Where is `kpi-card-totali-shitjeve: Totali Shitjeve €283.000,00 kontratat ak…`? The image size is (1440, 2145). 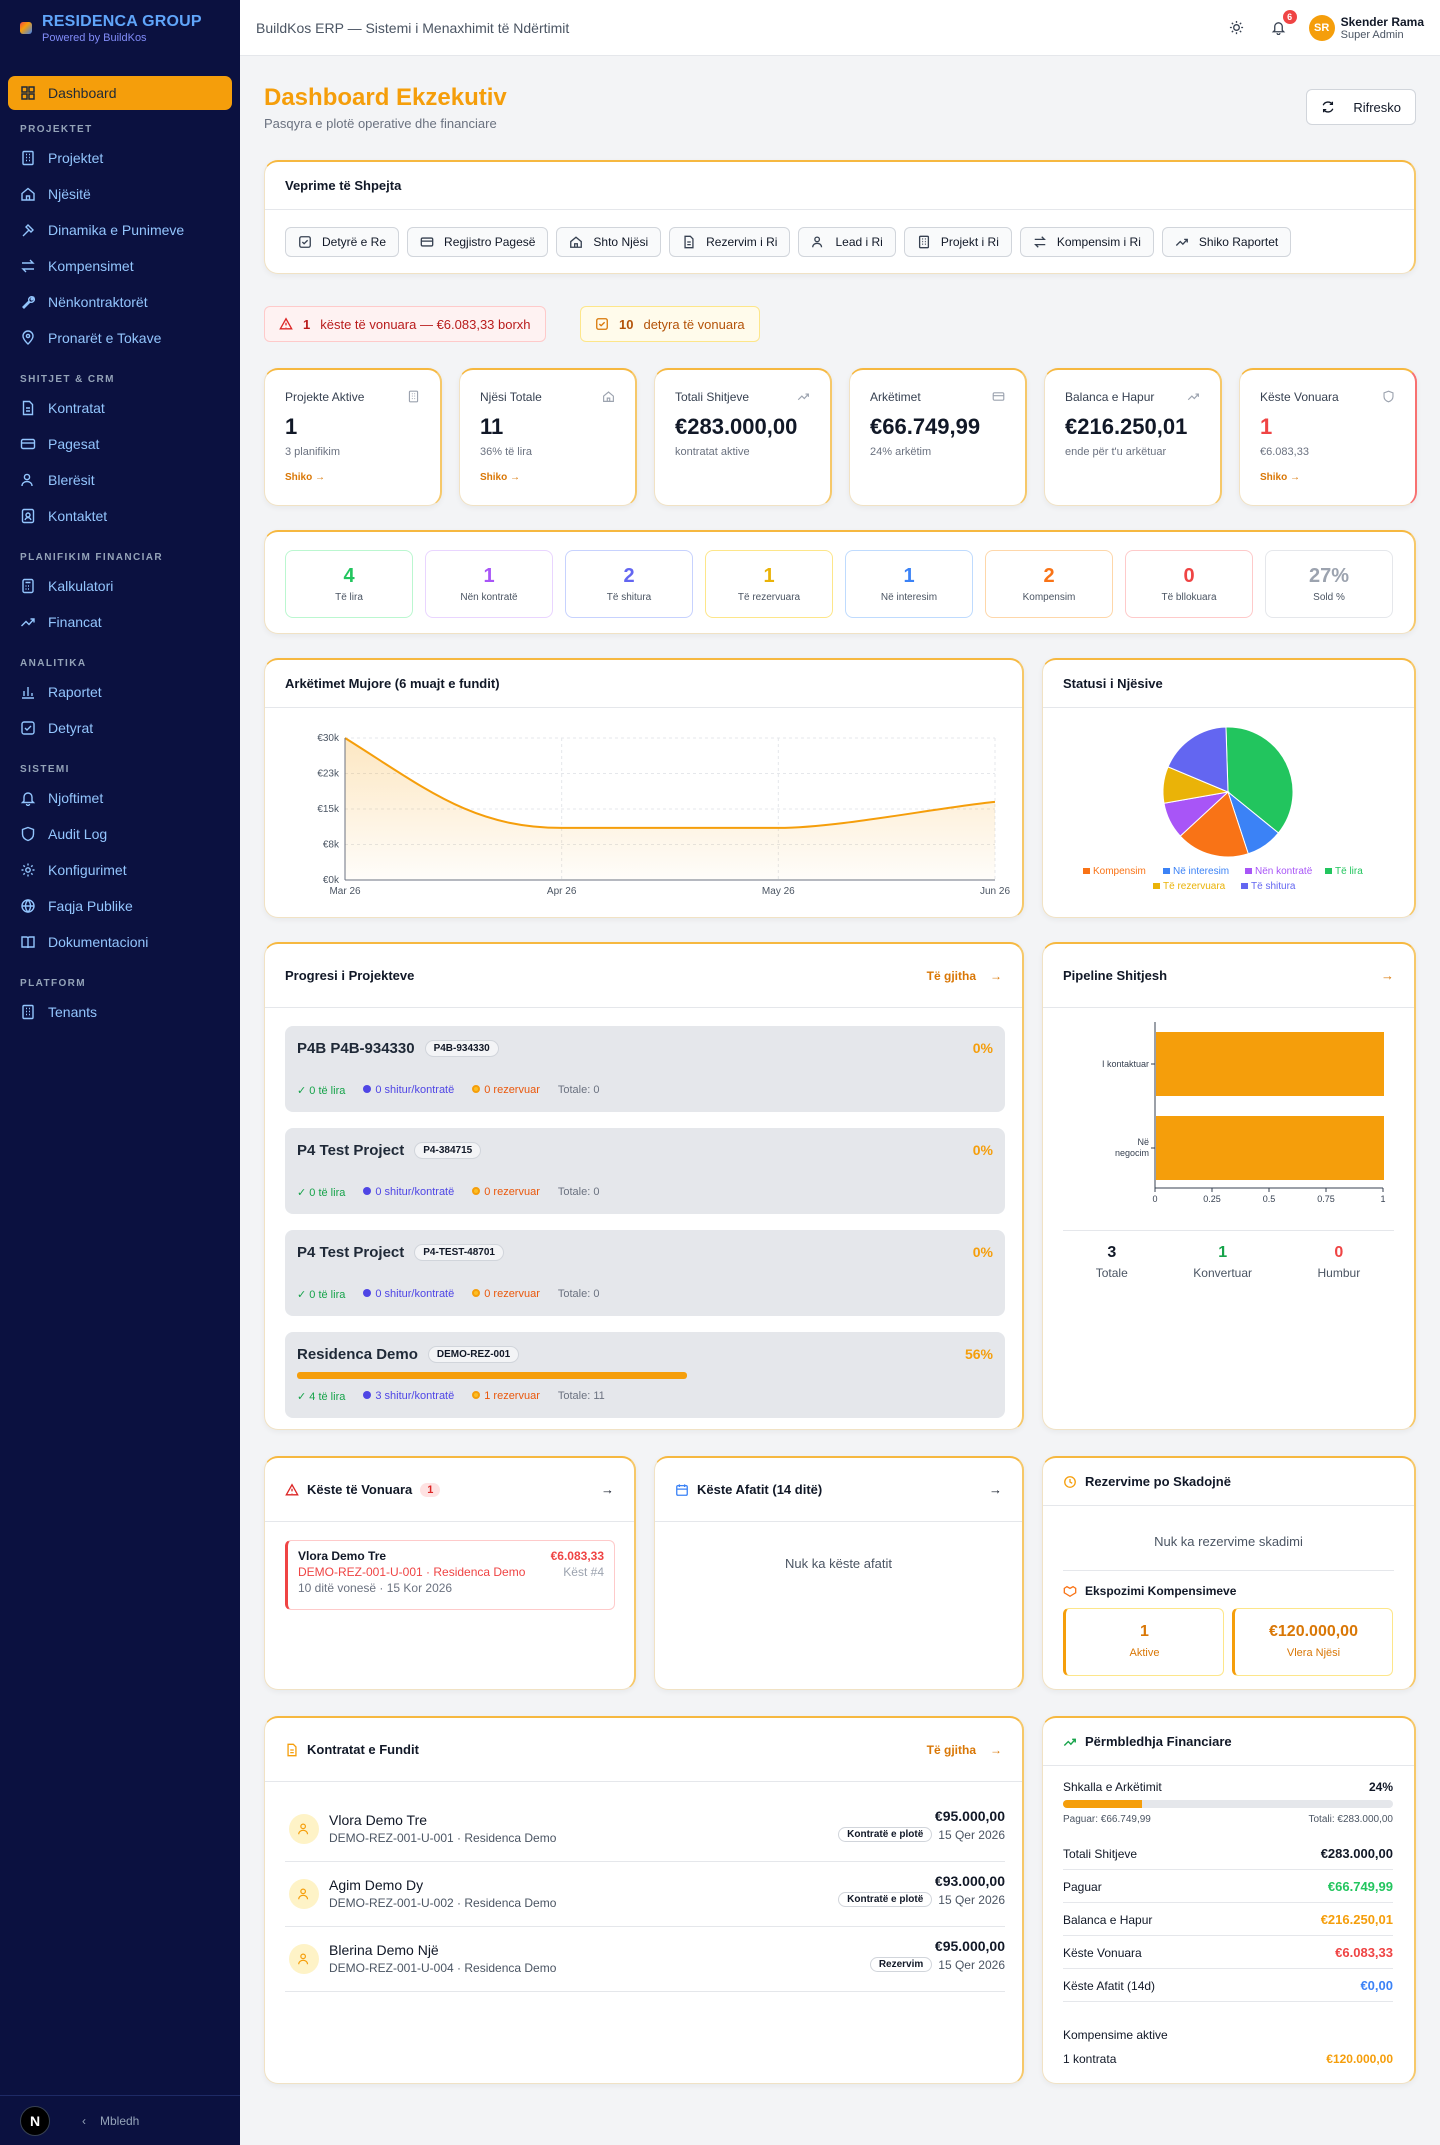
kpi-card-totali-shitjeve: Totali Shitjeve €283.000,00 kontratat ak… is located at coordinates (743, 437).